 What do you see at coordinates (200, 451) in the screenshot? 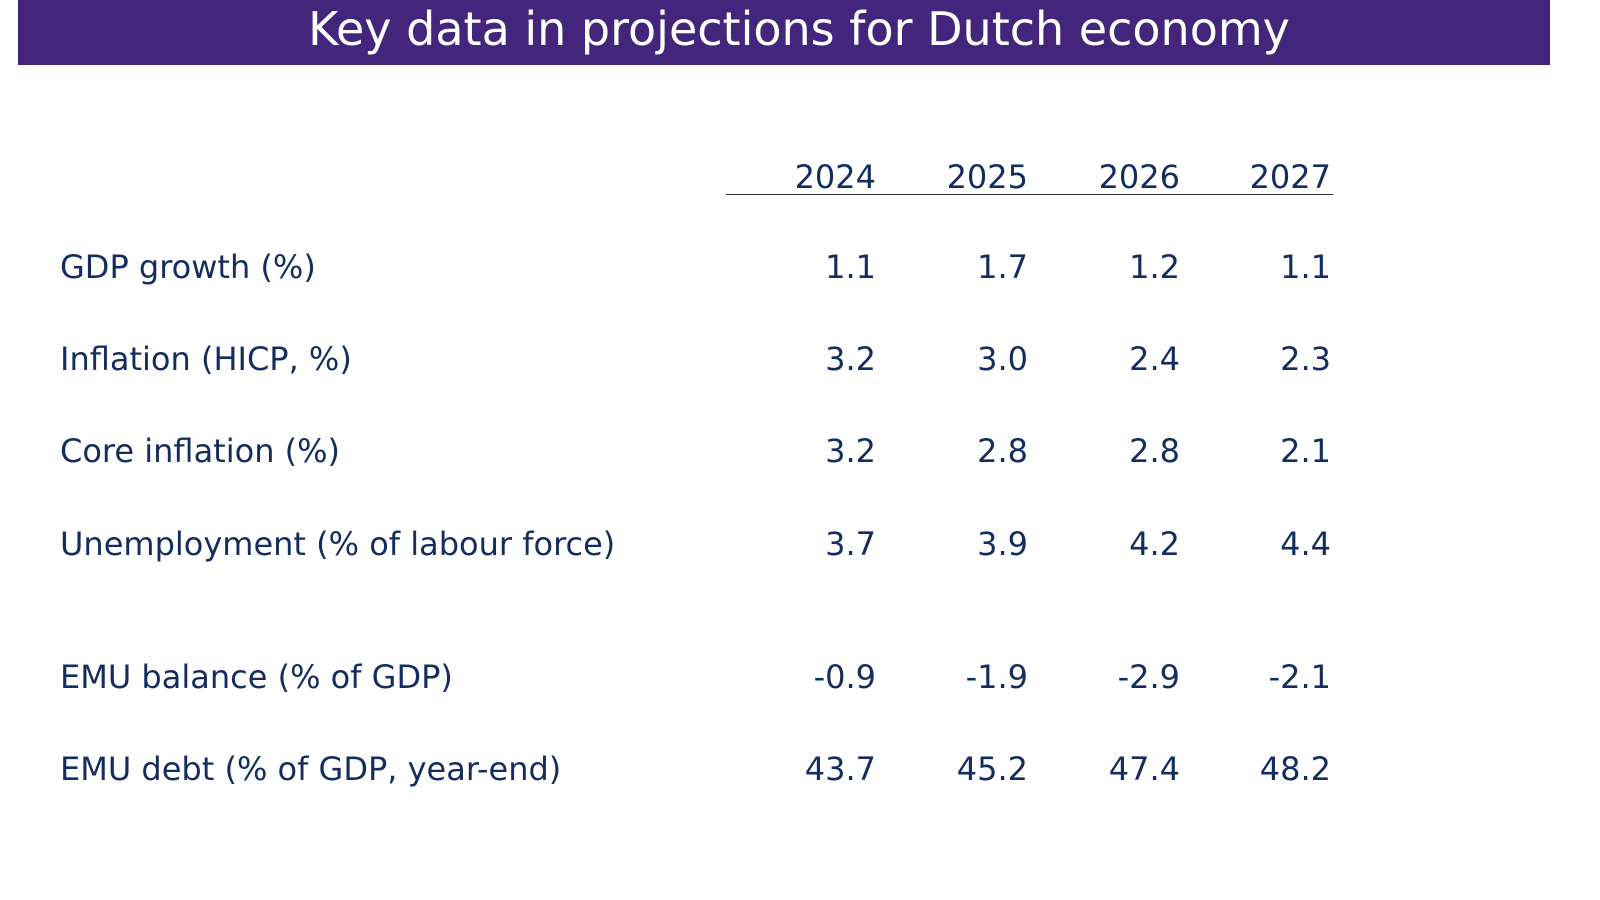
I see `row-label: Core inflation (%)` at bounding box center [200, 451].